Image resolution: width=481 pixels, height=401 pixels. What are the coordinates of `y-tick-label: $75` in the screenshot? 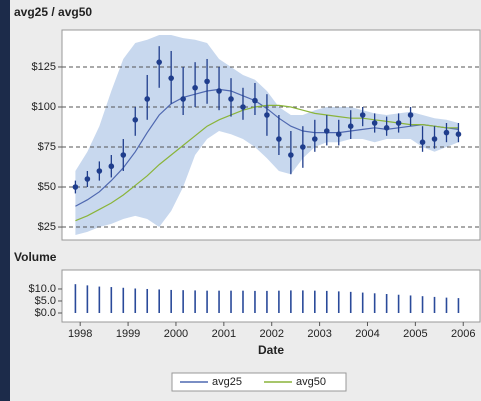 It's located at (47, 147).